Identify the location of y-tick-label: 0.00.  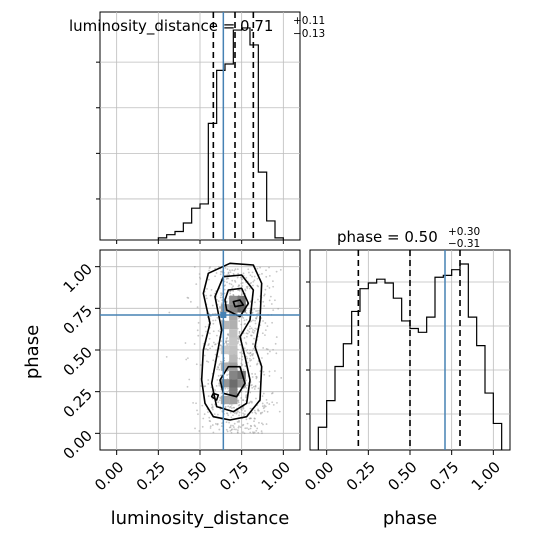
(78, 445).